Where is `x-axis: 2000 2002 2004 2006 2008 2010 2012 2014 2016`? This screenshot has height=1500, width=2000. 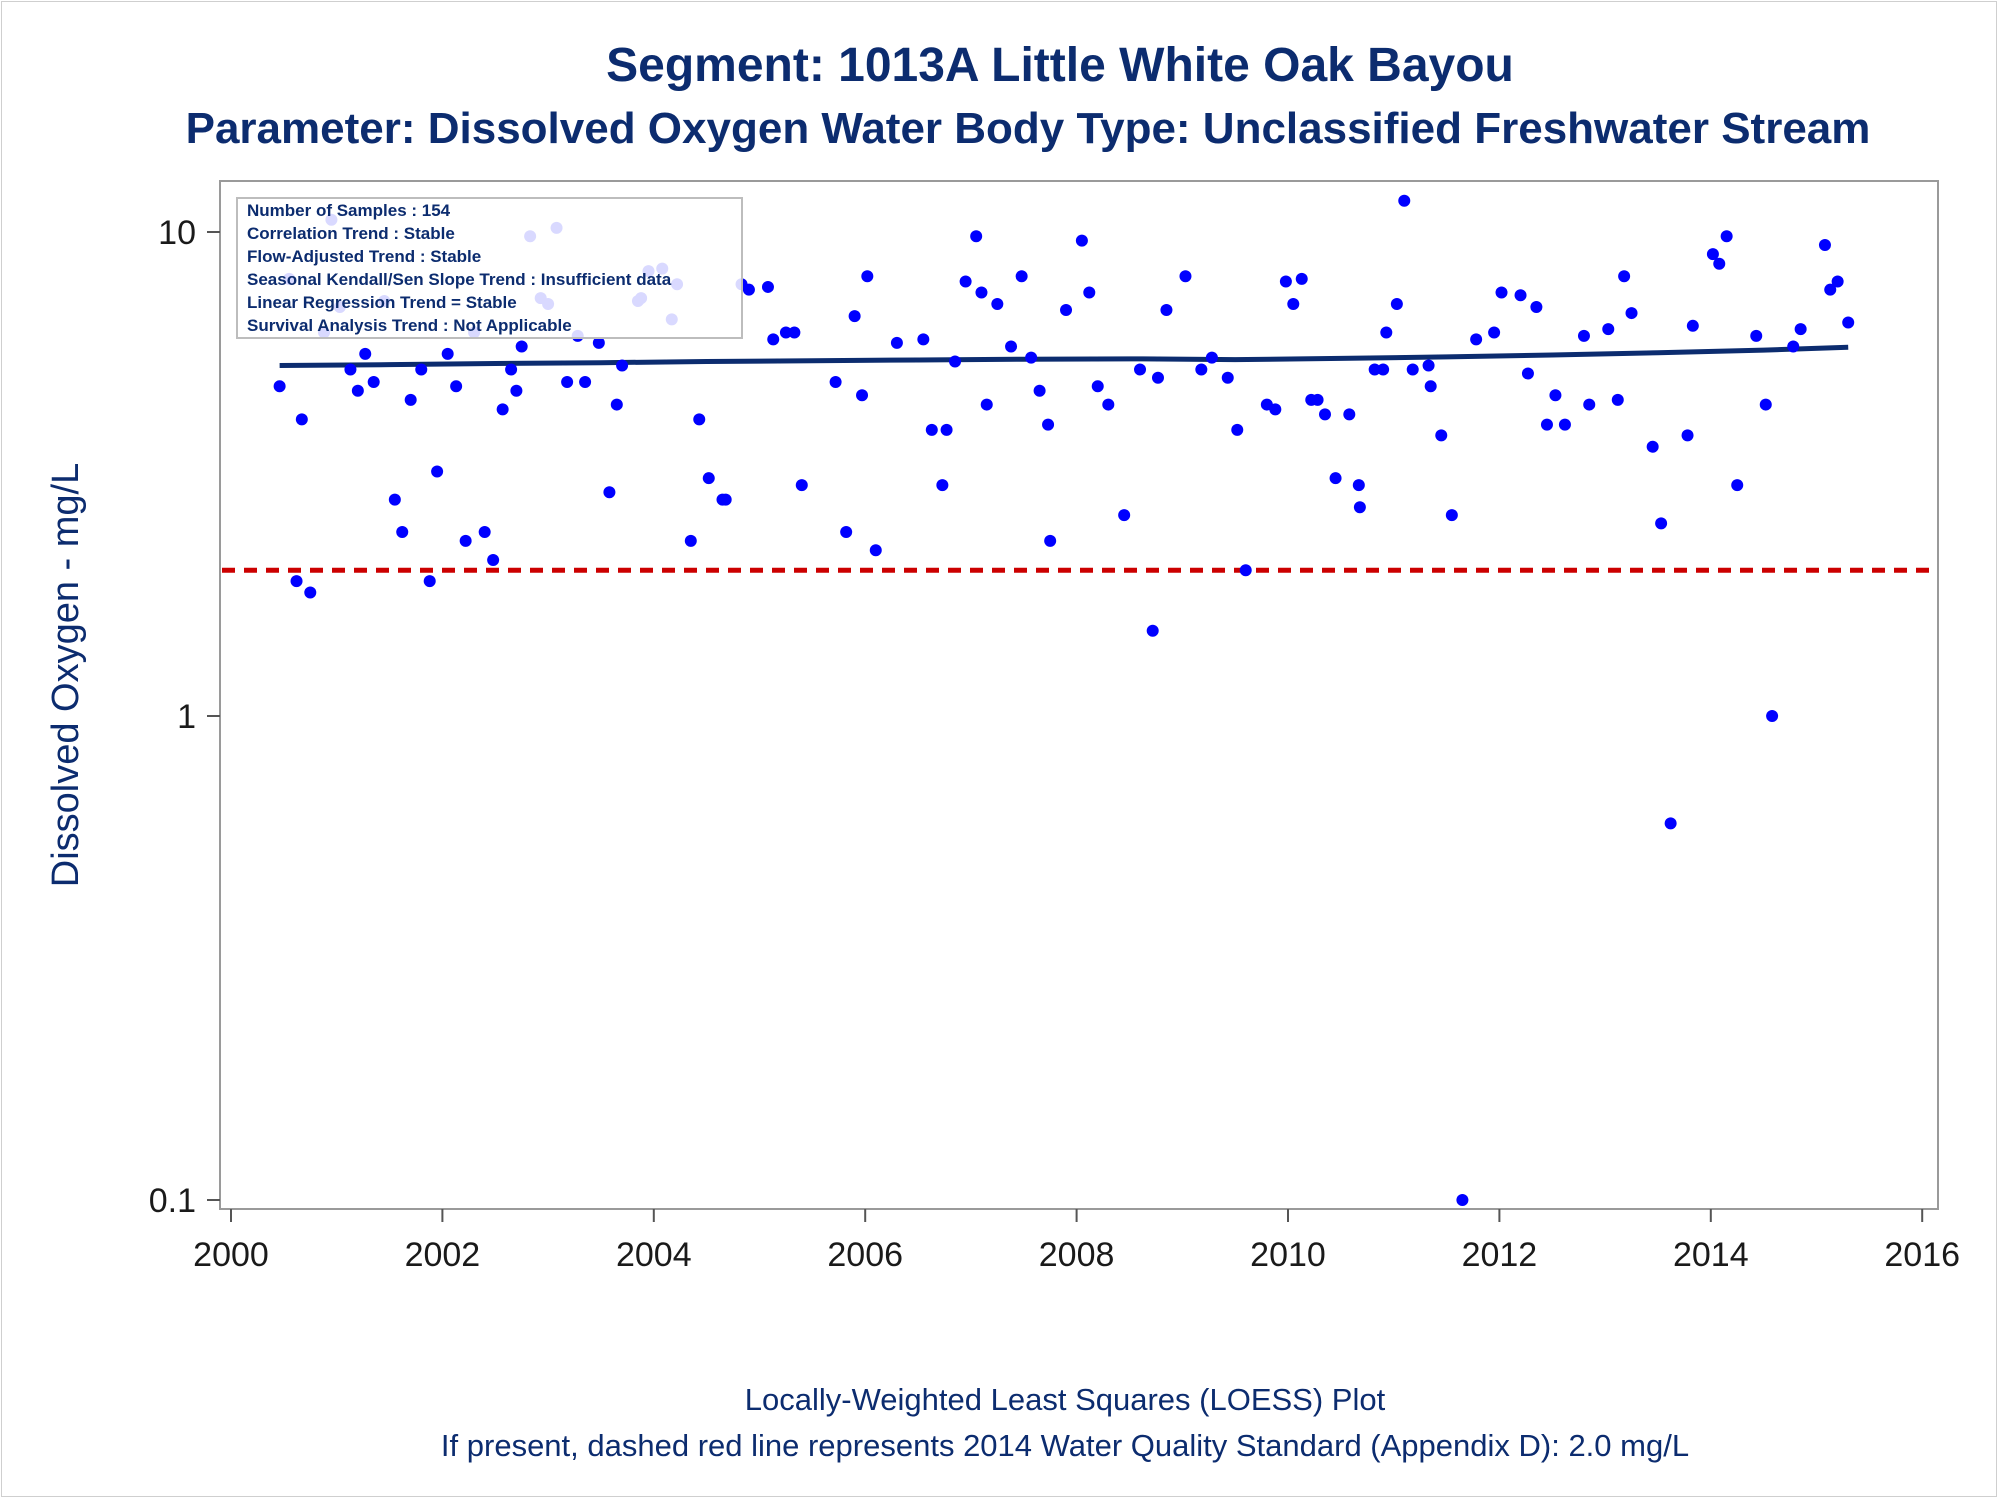
x-axis: 2000 2002 2004 2006 2008 2010 2012 2014 2016 is located at coordinates (1076, 1241).